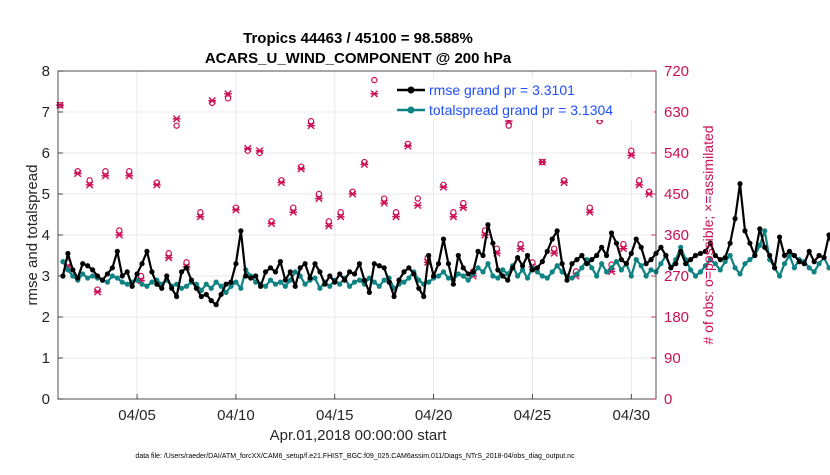  Describe the element at coordinates (672, 358) in the screenshot. I see `y2-tick-label: 90` at that location.